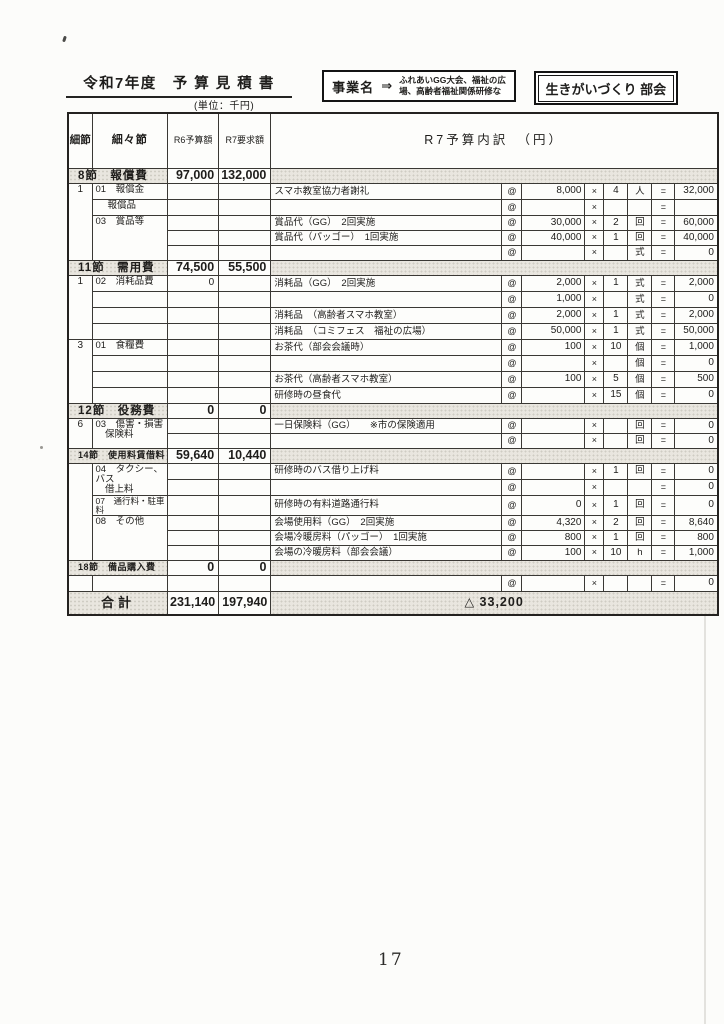  What do you see at coordinates (696, 347) in the screenshot?
I see `cell-amount: 1,000` at bounding box center [696, 347].